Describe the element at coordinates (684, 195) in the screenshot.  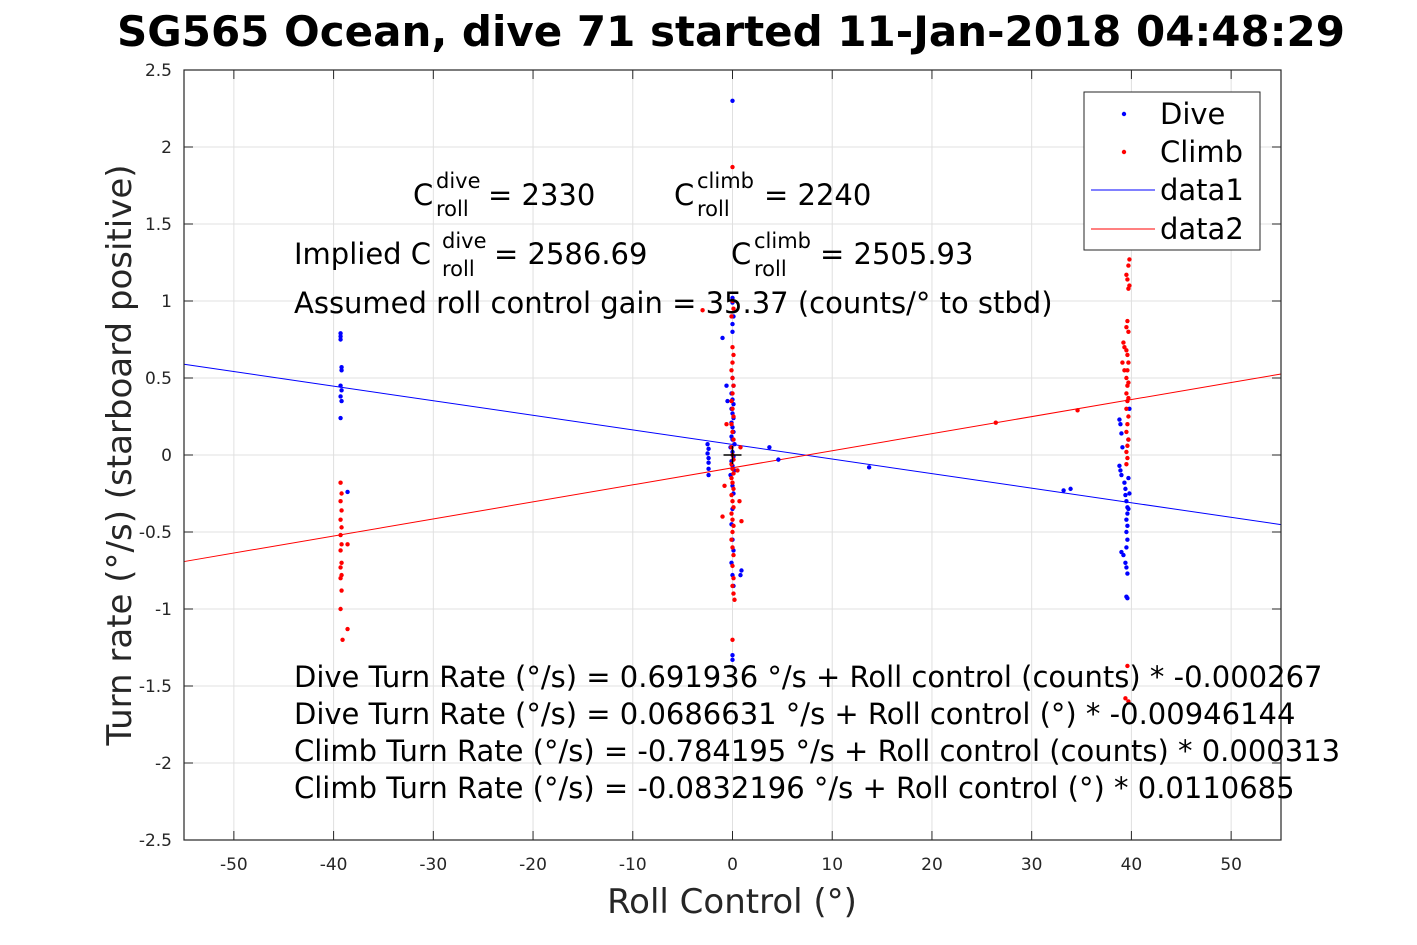
I see `c-climb-label: C` at that location.